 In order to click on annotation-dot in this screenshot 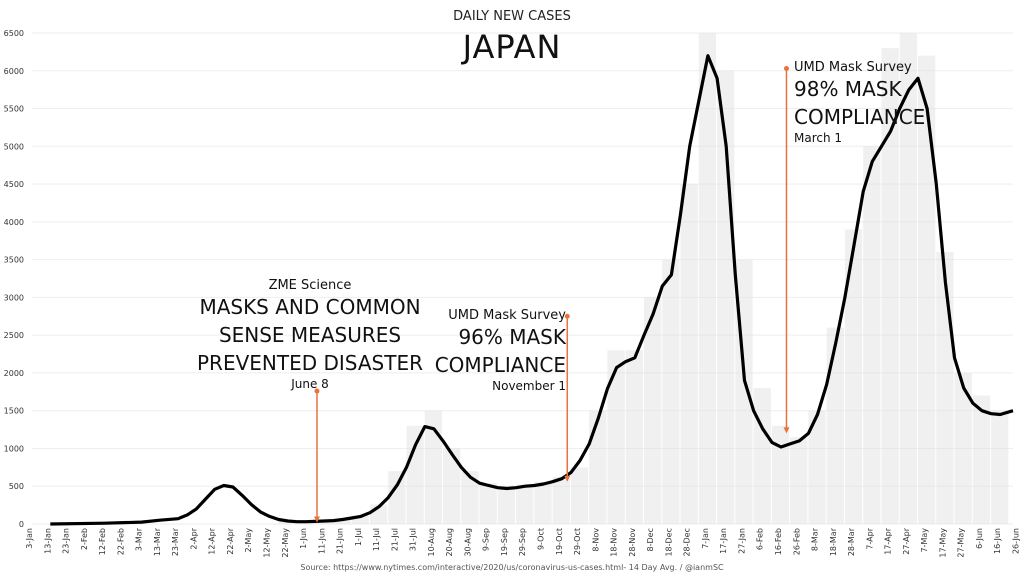, I will do `click(786, 69)`.